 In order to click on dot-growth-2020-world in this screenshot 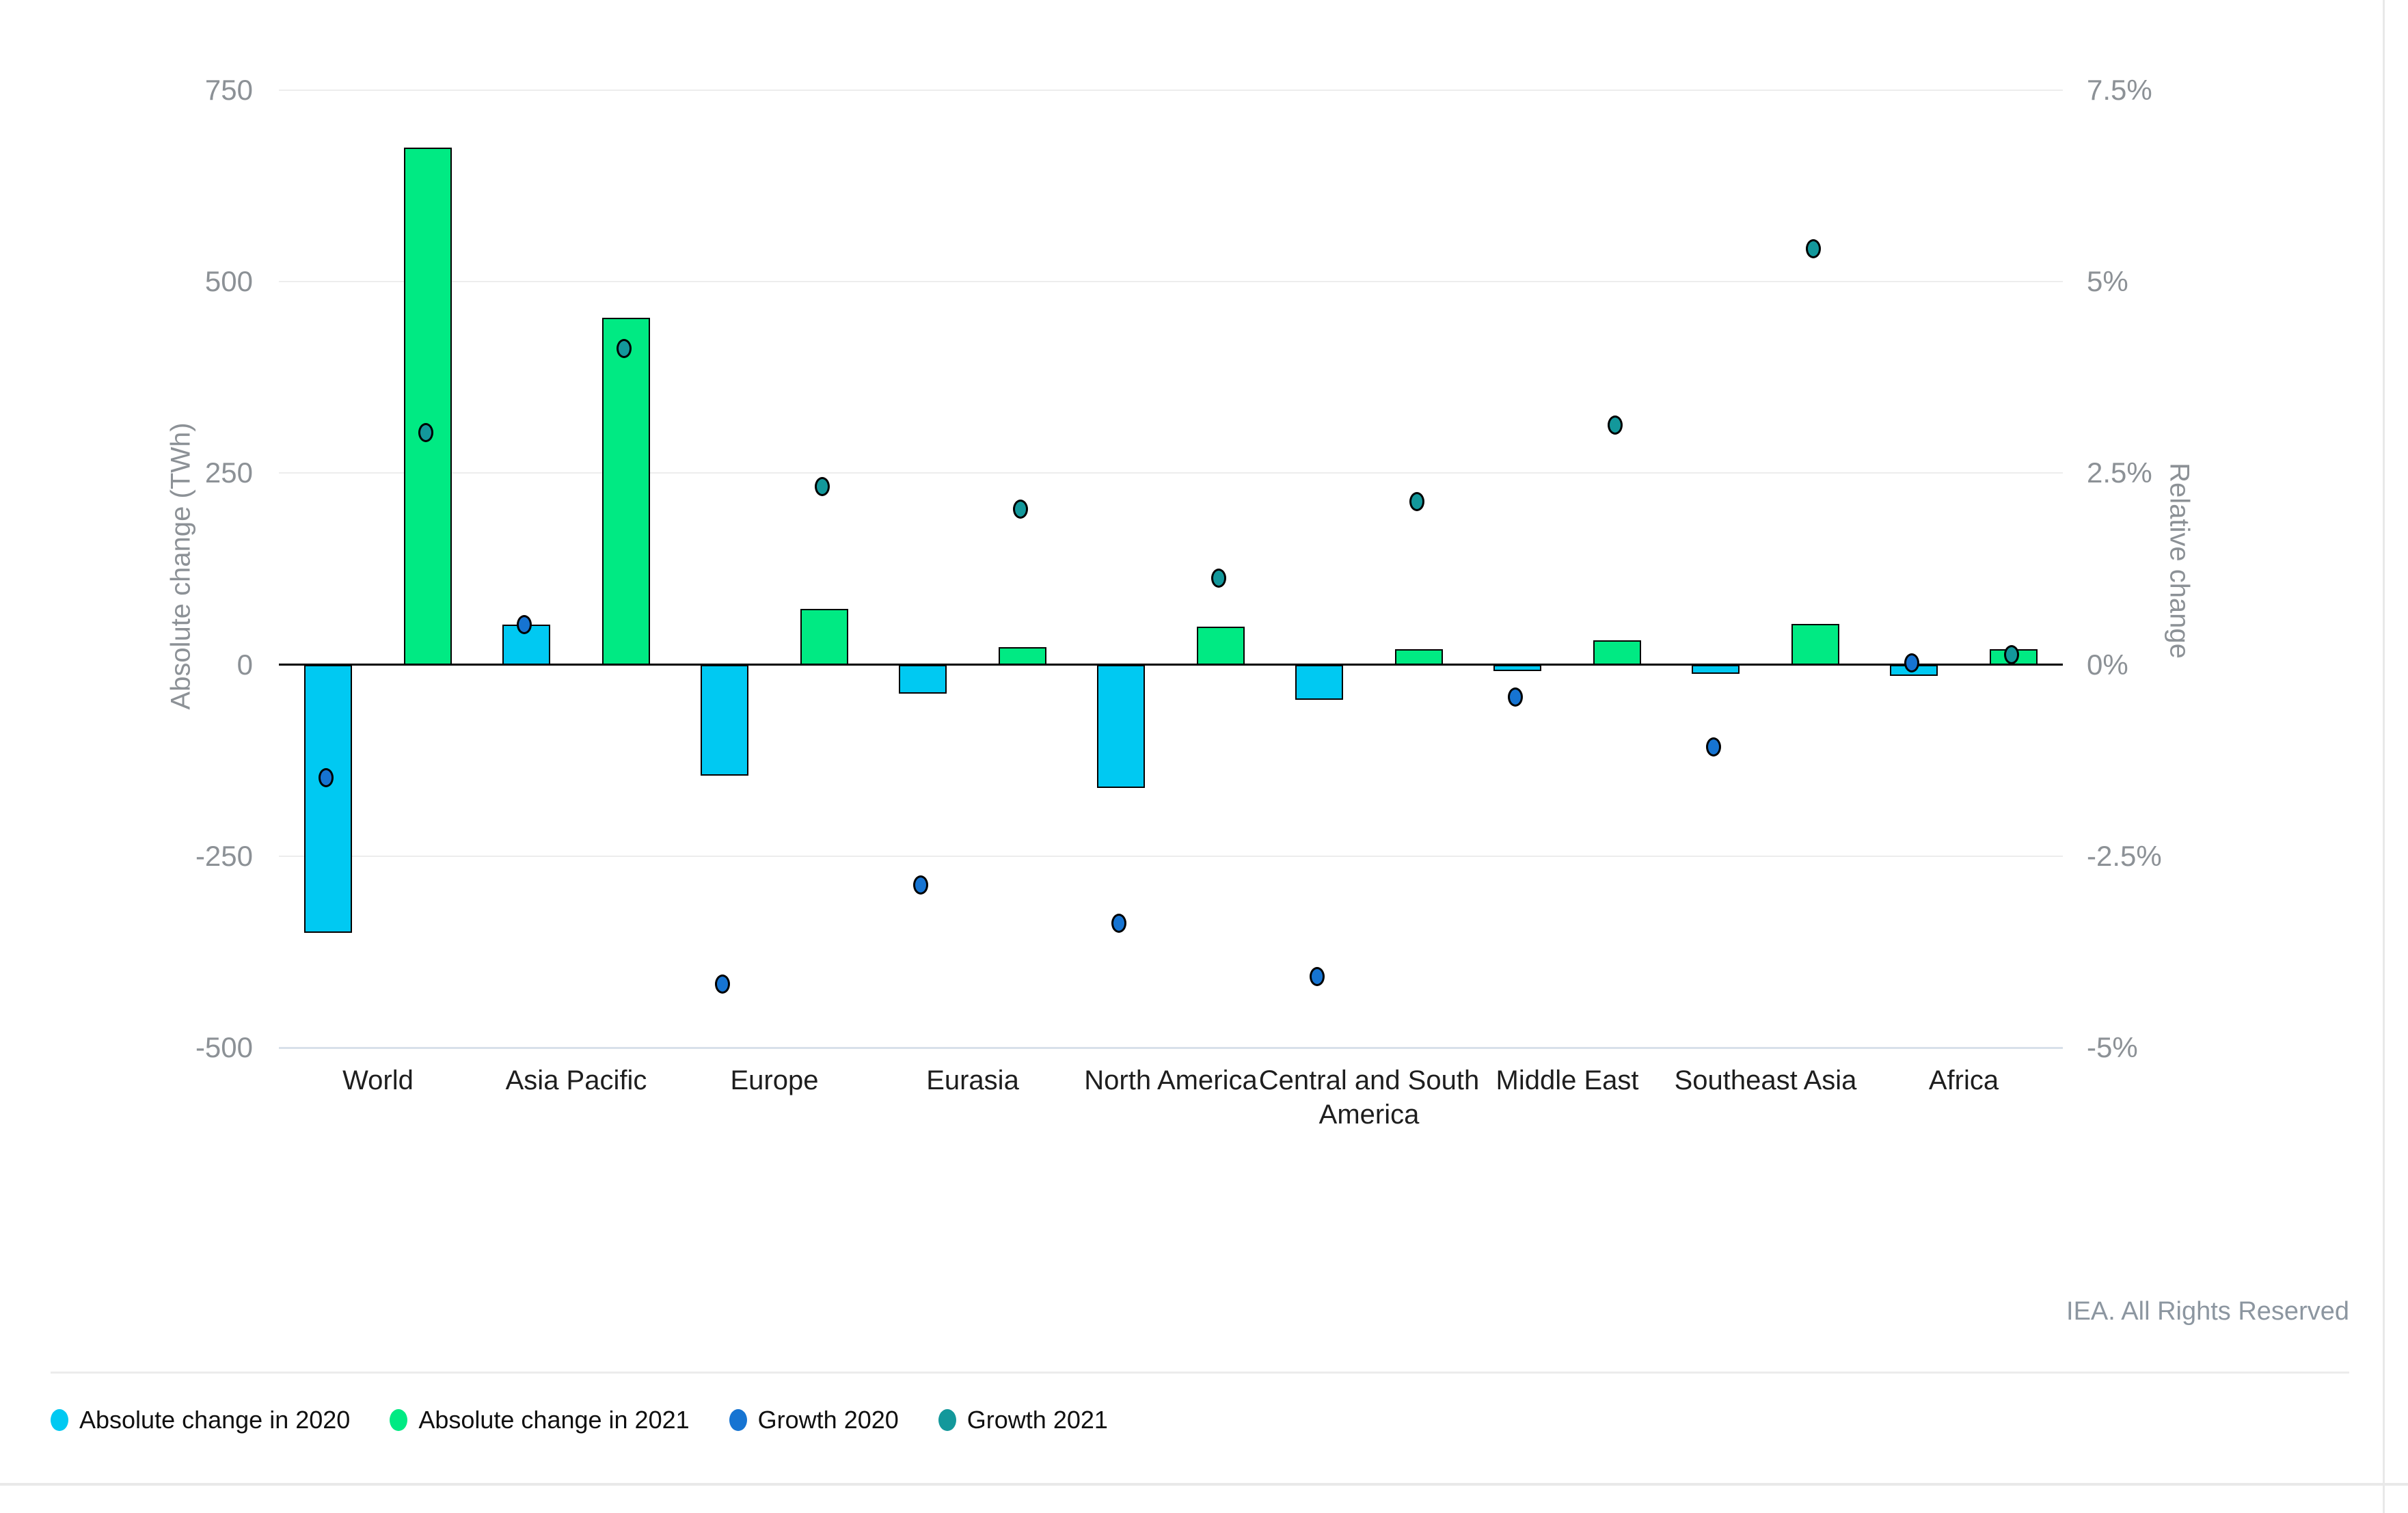, I will do `click(326, 777)`.